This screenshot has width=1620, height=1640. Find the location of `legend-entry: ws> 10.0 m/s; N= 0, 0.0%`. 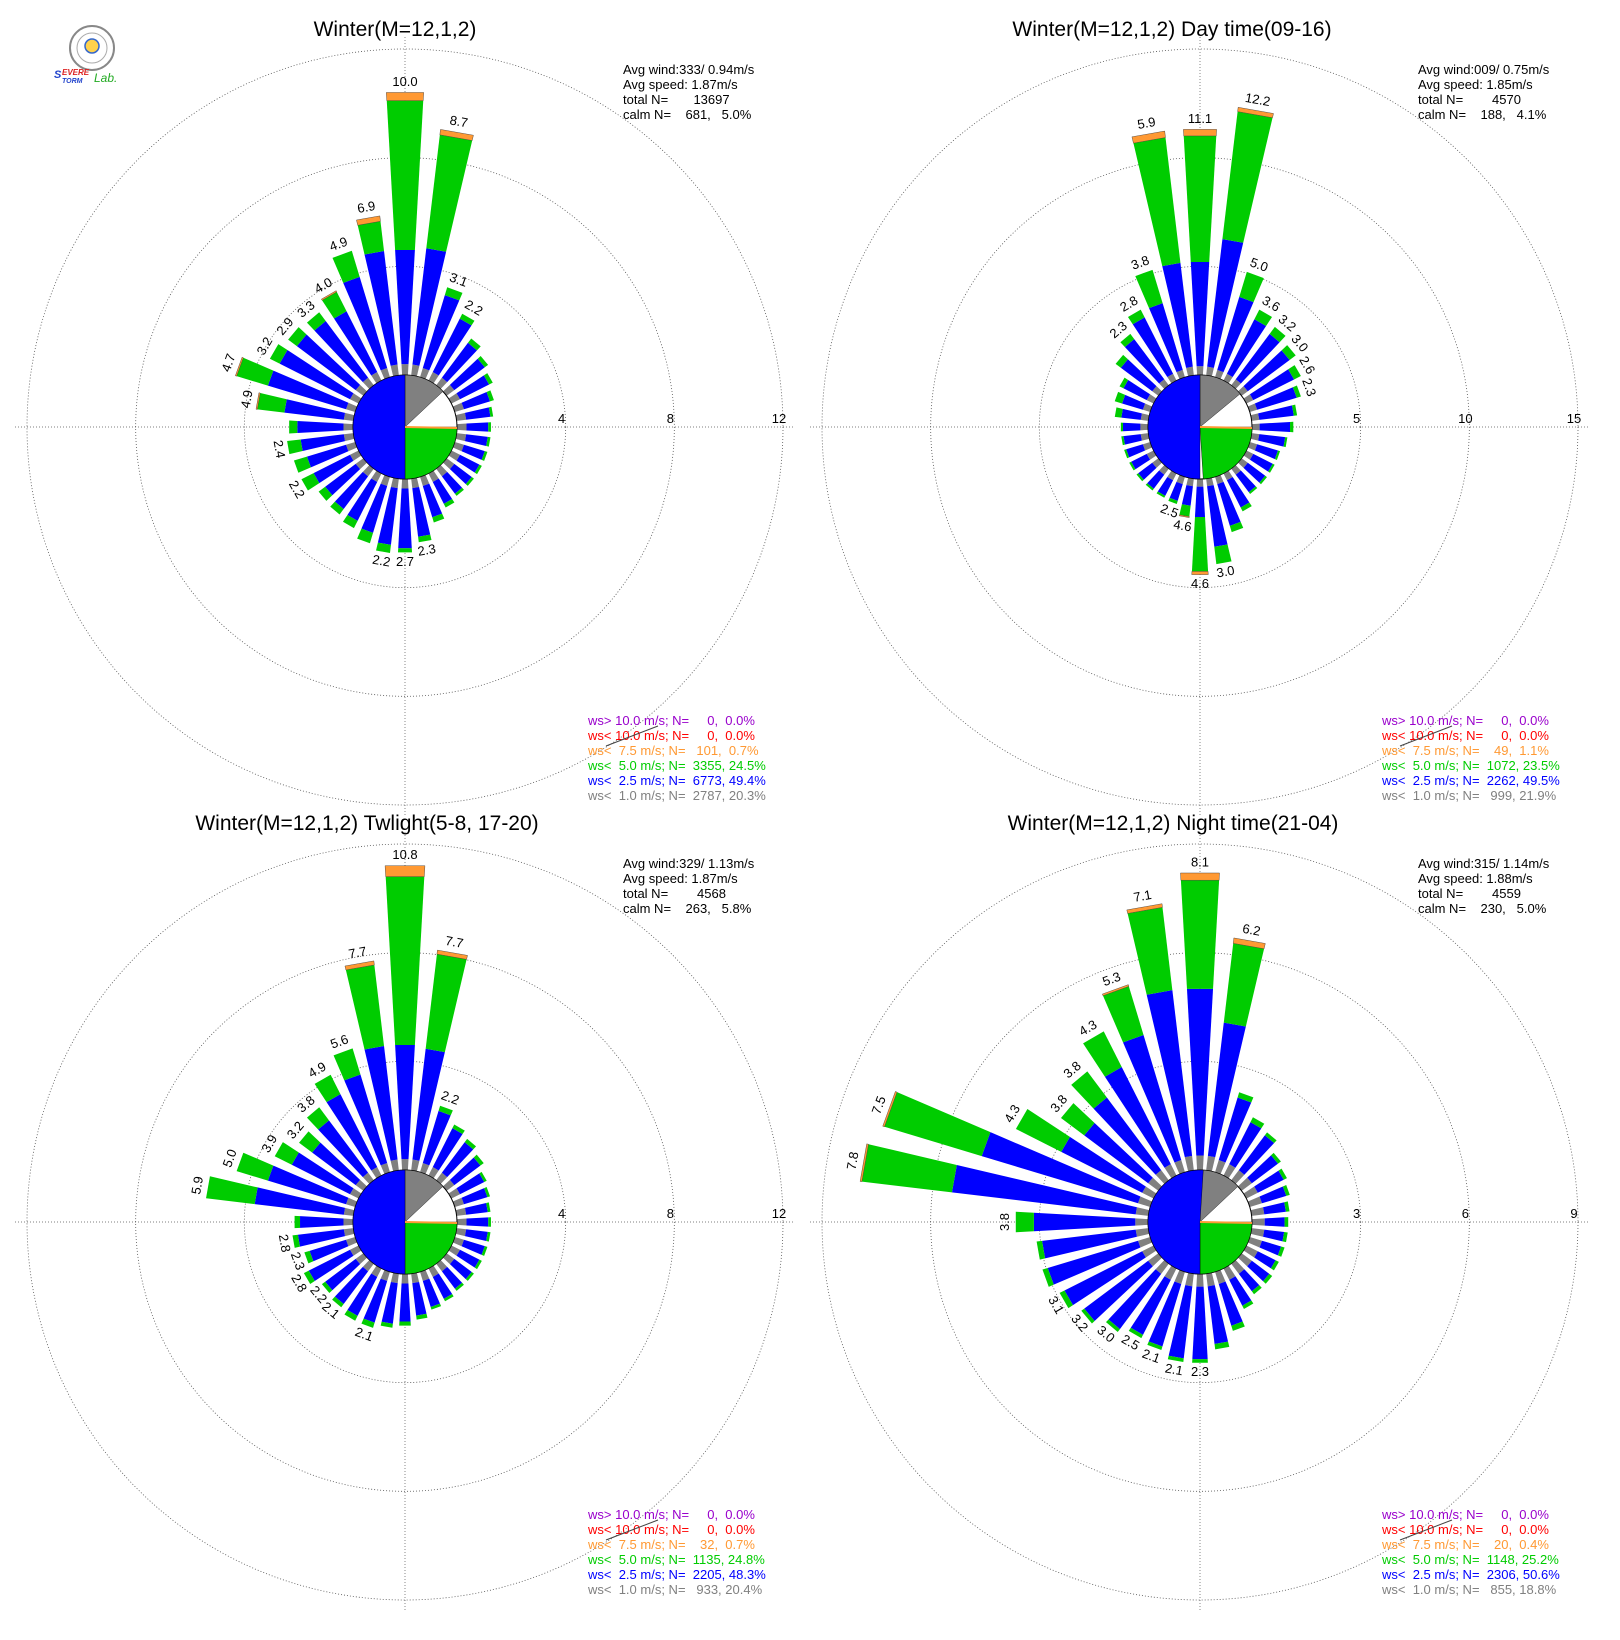

legend-entry: ws> 10.0 m/s; N= 0, 0.0% is located at coordinates (1465, 1514).